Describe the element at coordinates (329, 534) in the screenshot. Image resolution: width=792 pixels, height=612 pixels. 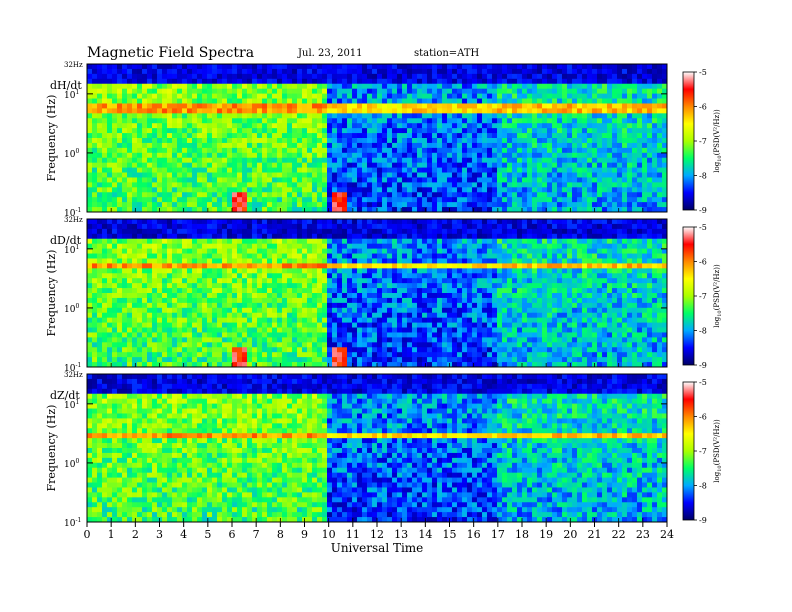
I see `x-tick-label: 10` at that location.